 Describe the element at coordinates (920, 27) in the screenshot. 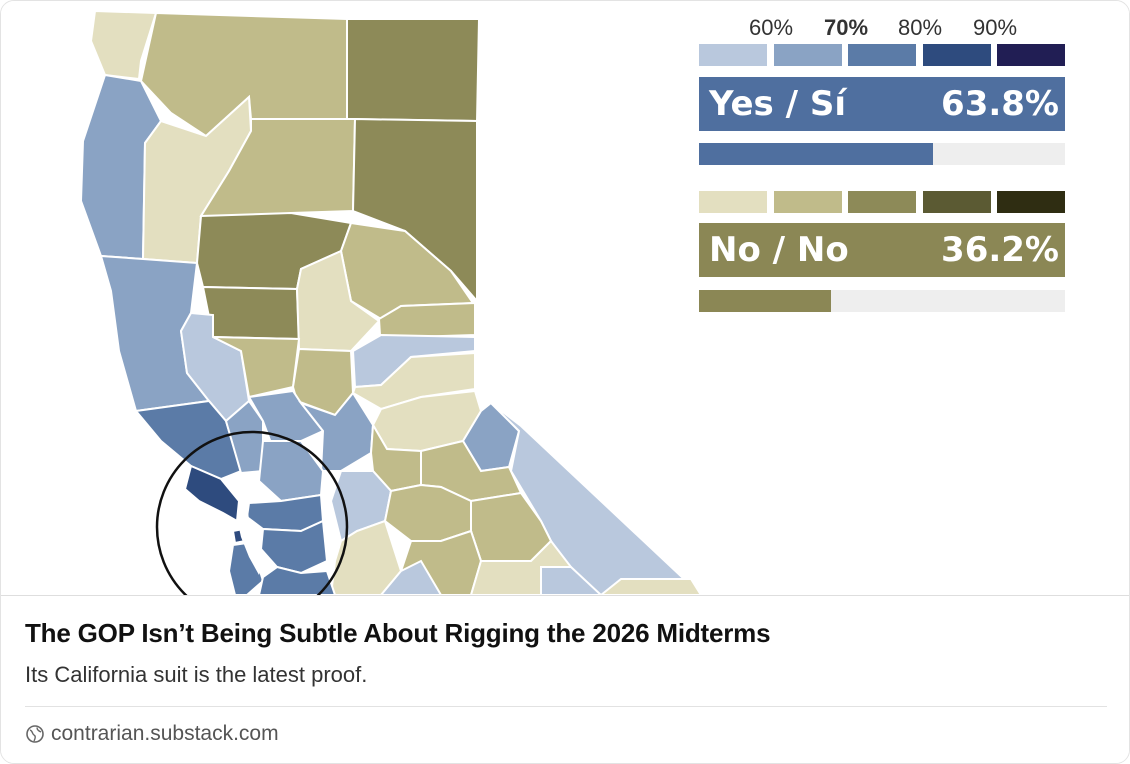

I see `legend-tick: 80%` at that location.